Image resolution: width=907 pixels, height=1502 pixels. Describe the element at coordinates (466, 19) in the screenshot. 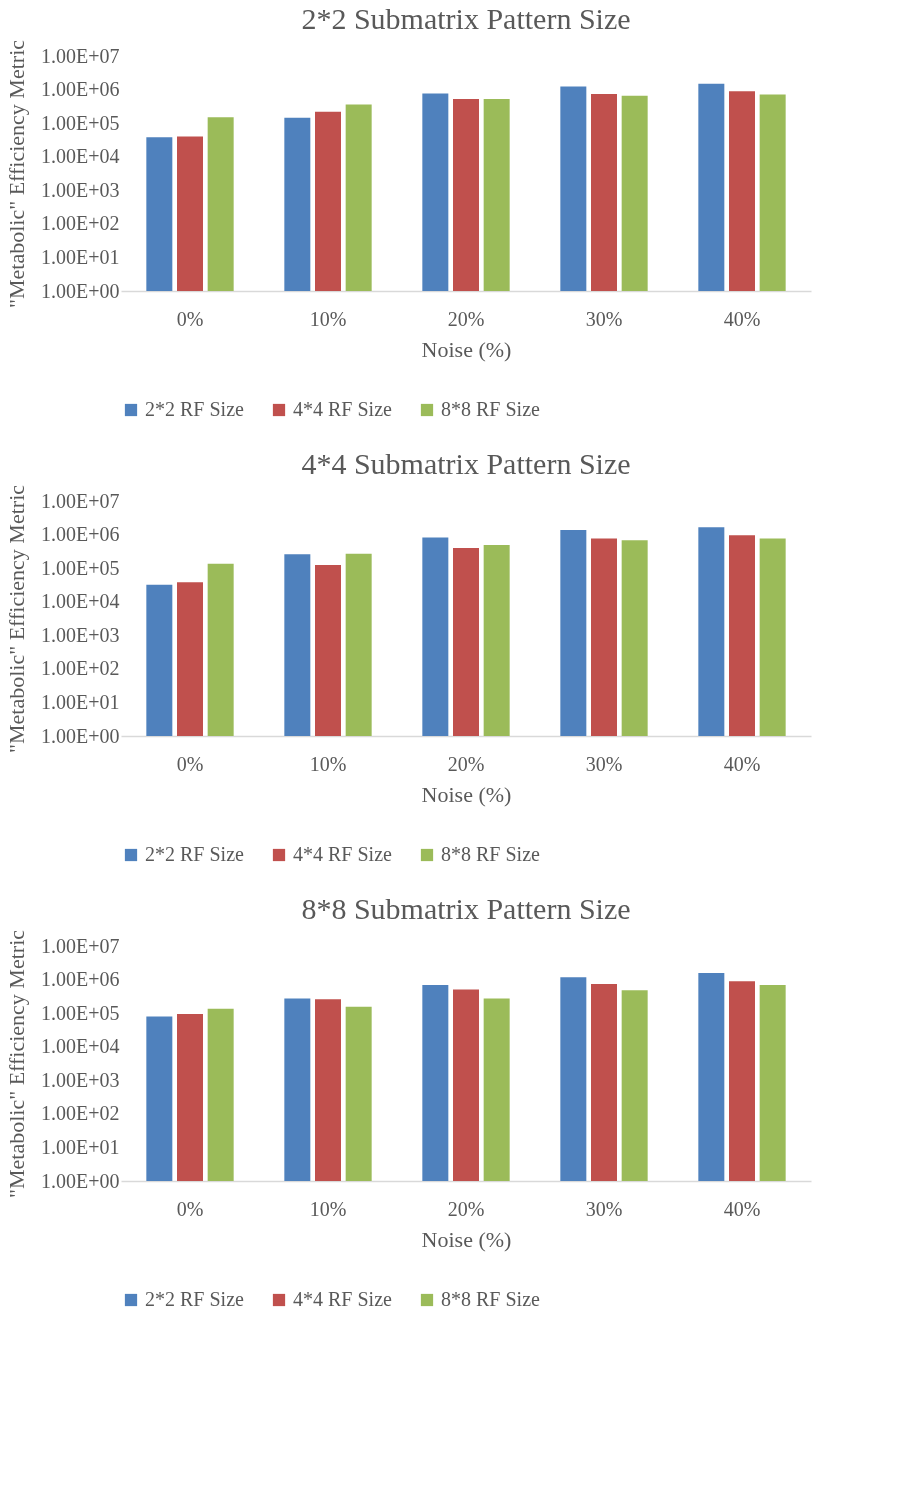

I see `chart-title: 2*2 Submatrix Pattern Size` at that location.